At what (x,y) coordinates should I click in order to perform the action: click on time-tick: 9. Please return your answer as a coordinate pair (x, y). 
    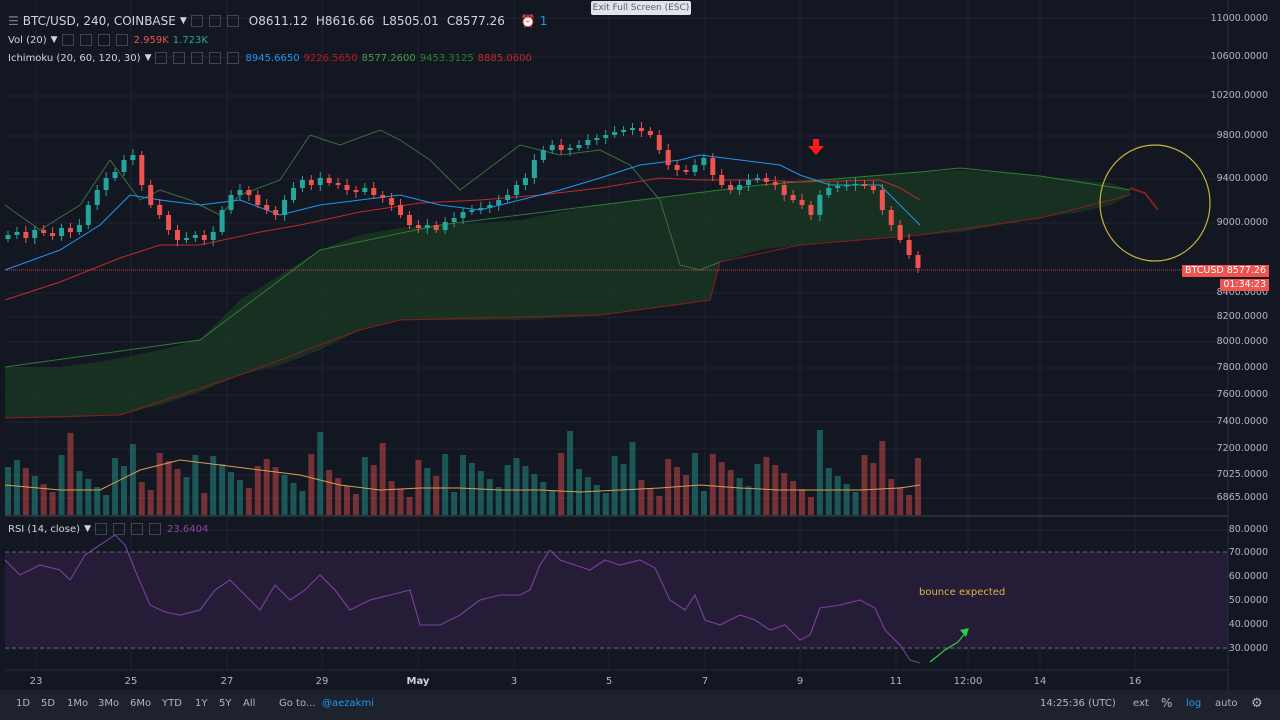
    Looking at the image, I should click on (800, 681).